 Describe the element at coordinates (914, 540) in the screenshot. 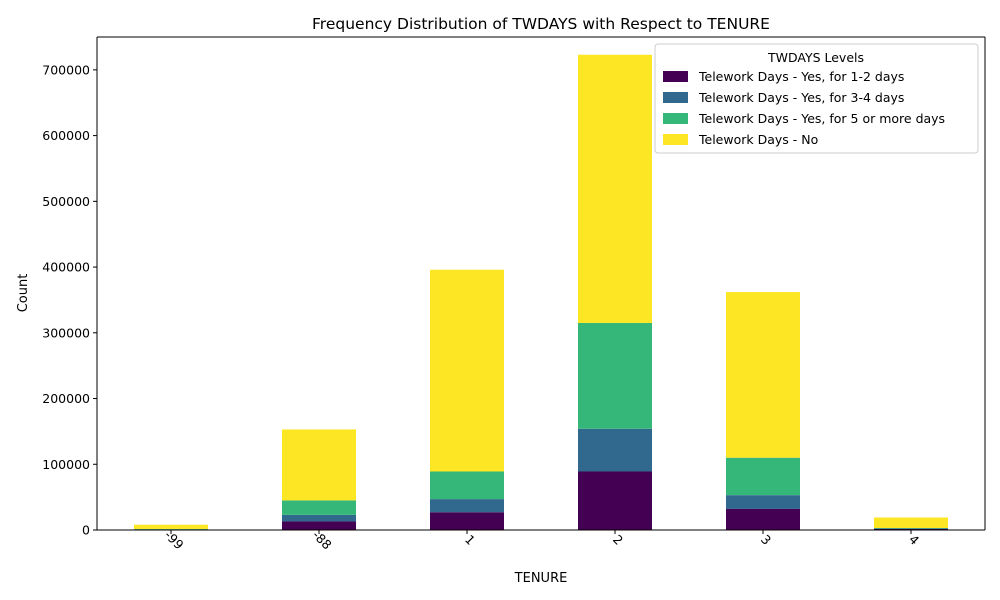

I see `x-tick-label: 4` at that location.